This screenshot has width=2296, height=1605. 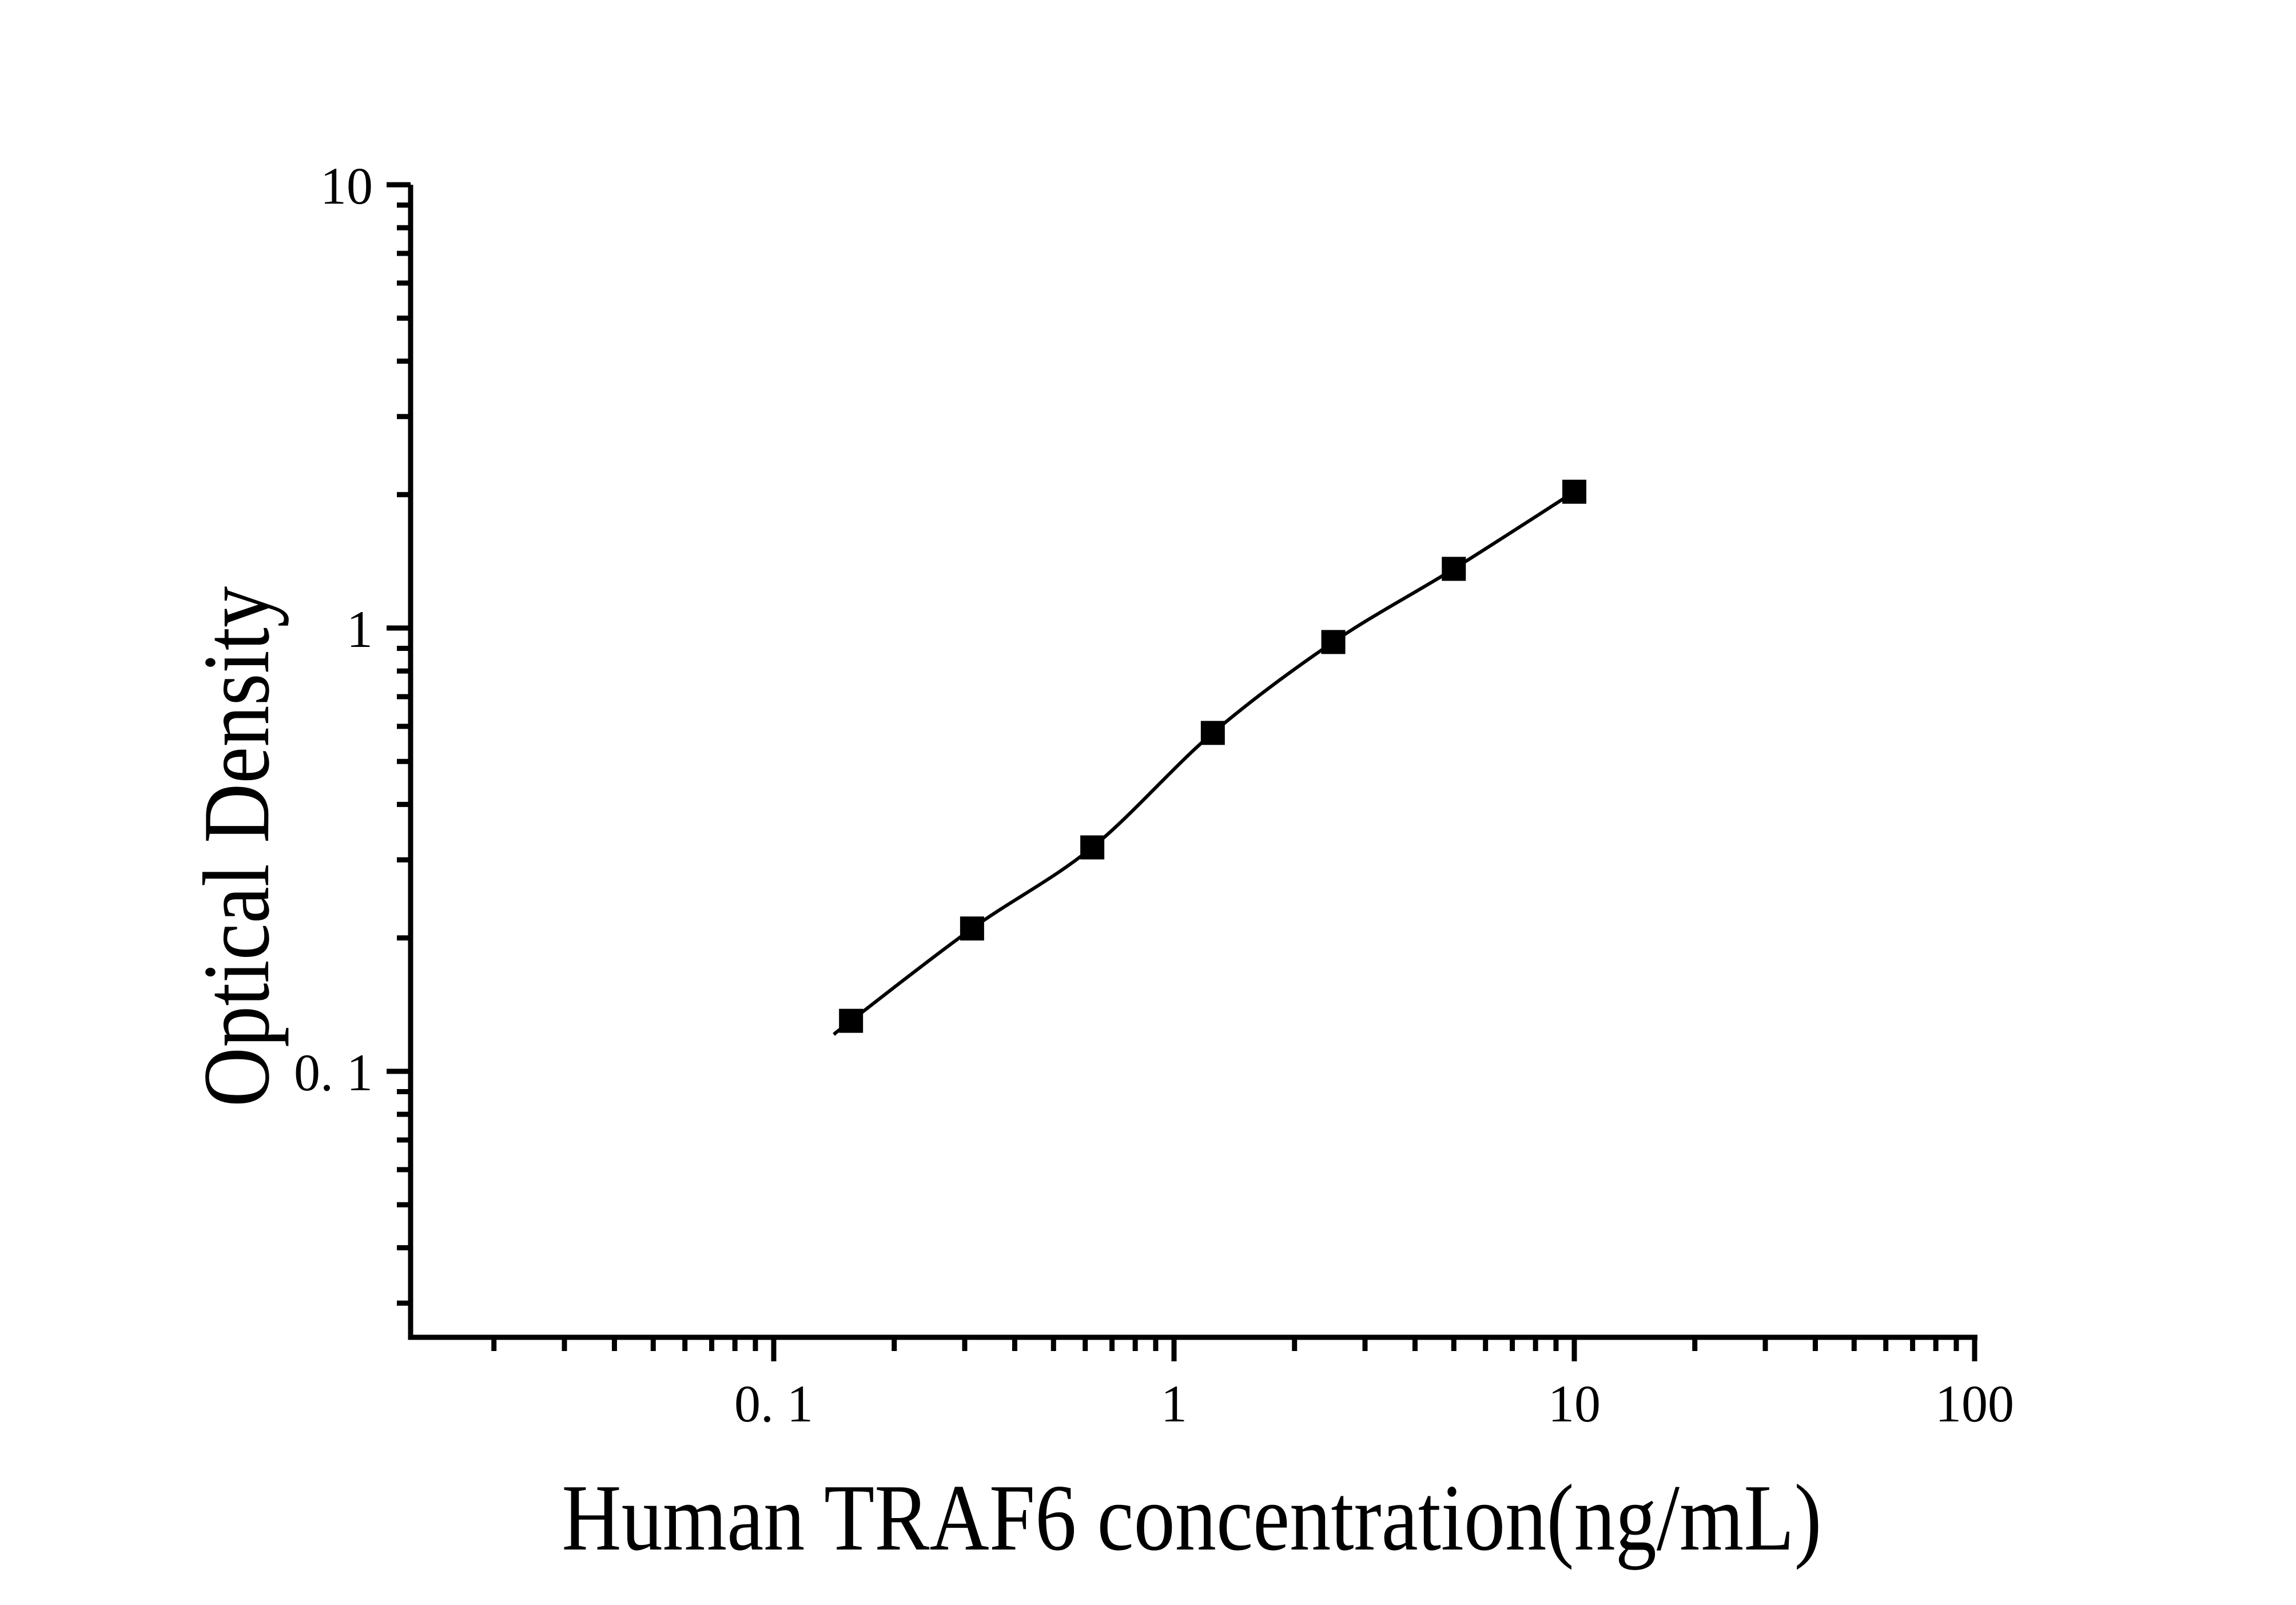 What do you see at coordinates (1174, 1403) in the screenshot?
I see `x-tick-label-1: 1` at bounding box center [1174, 1403].